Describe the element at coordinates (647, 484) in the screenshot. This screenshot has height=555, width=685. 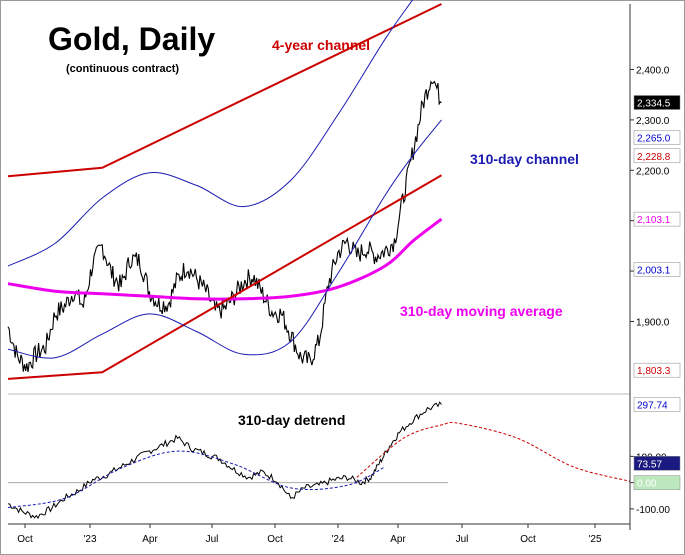
I see `detrend-marker: 0.00` at that location.